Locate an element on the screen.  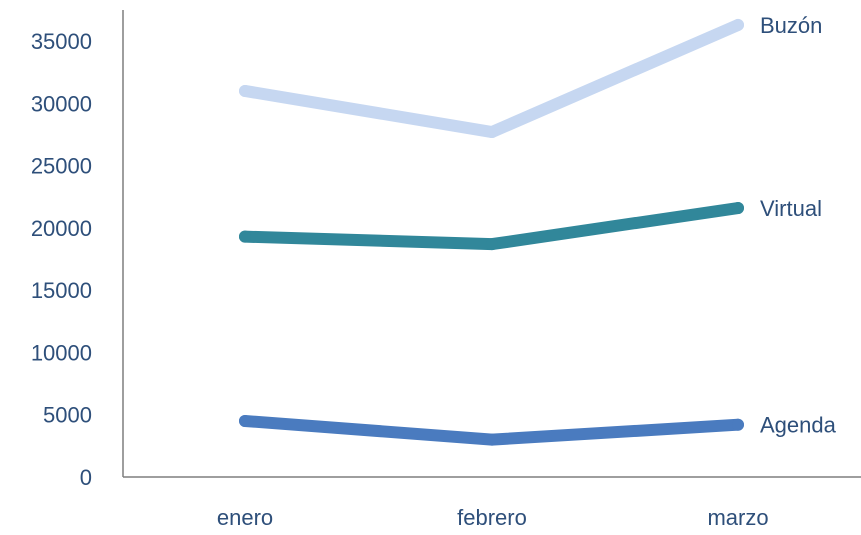
y-tick-label: 0 is located at coordinates (86, 477).